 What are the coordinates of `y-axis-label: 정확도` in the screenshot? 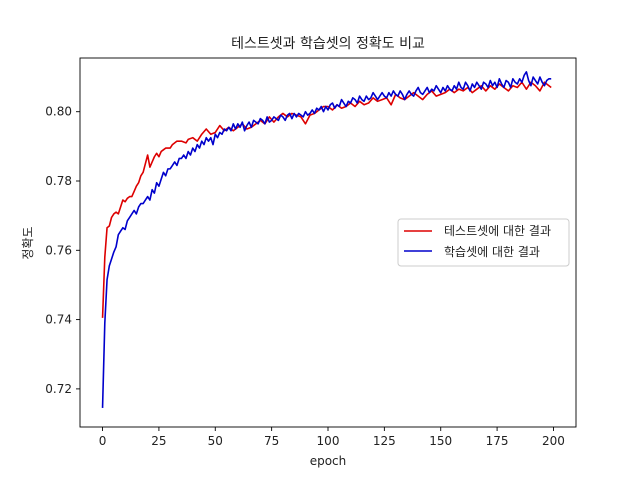 It's located at (28, 242).